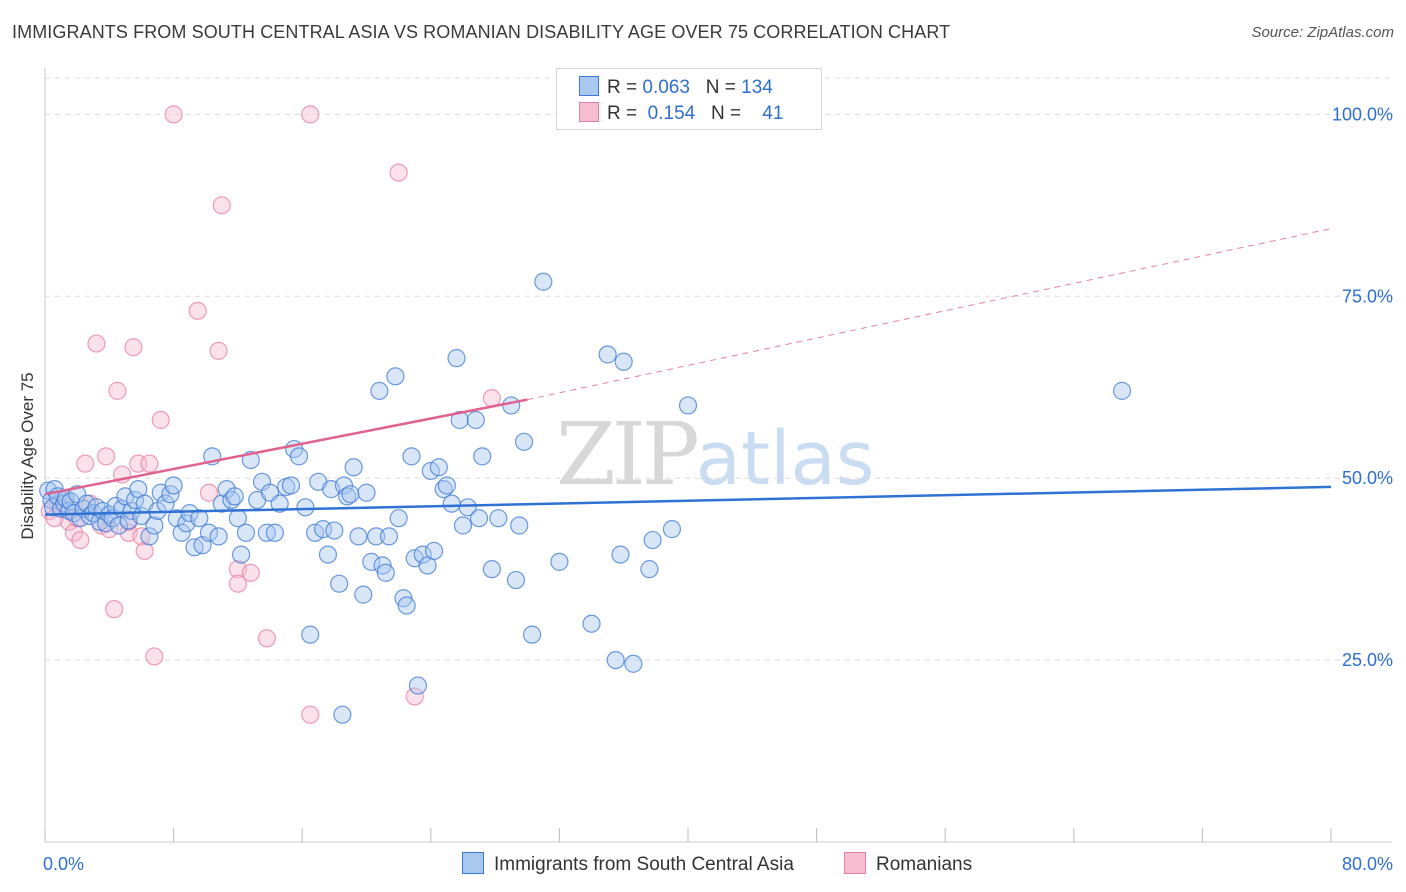 The height and width of the screenshot is (892, 1406). I want to click on bottom-legend-item-pink: Romanians, so click(908, 864).